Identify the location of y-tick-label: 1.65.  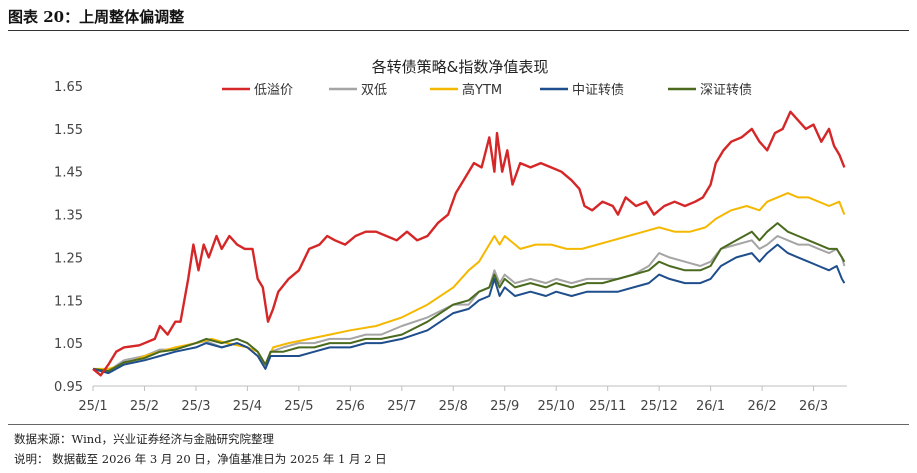
(68, 87).